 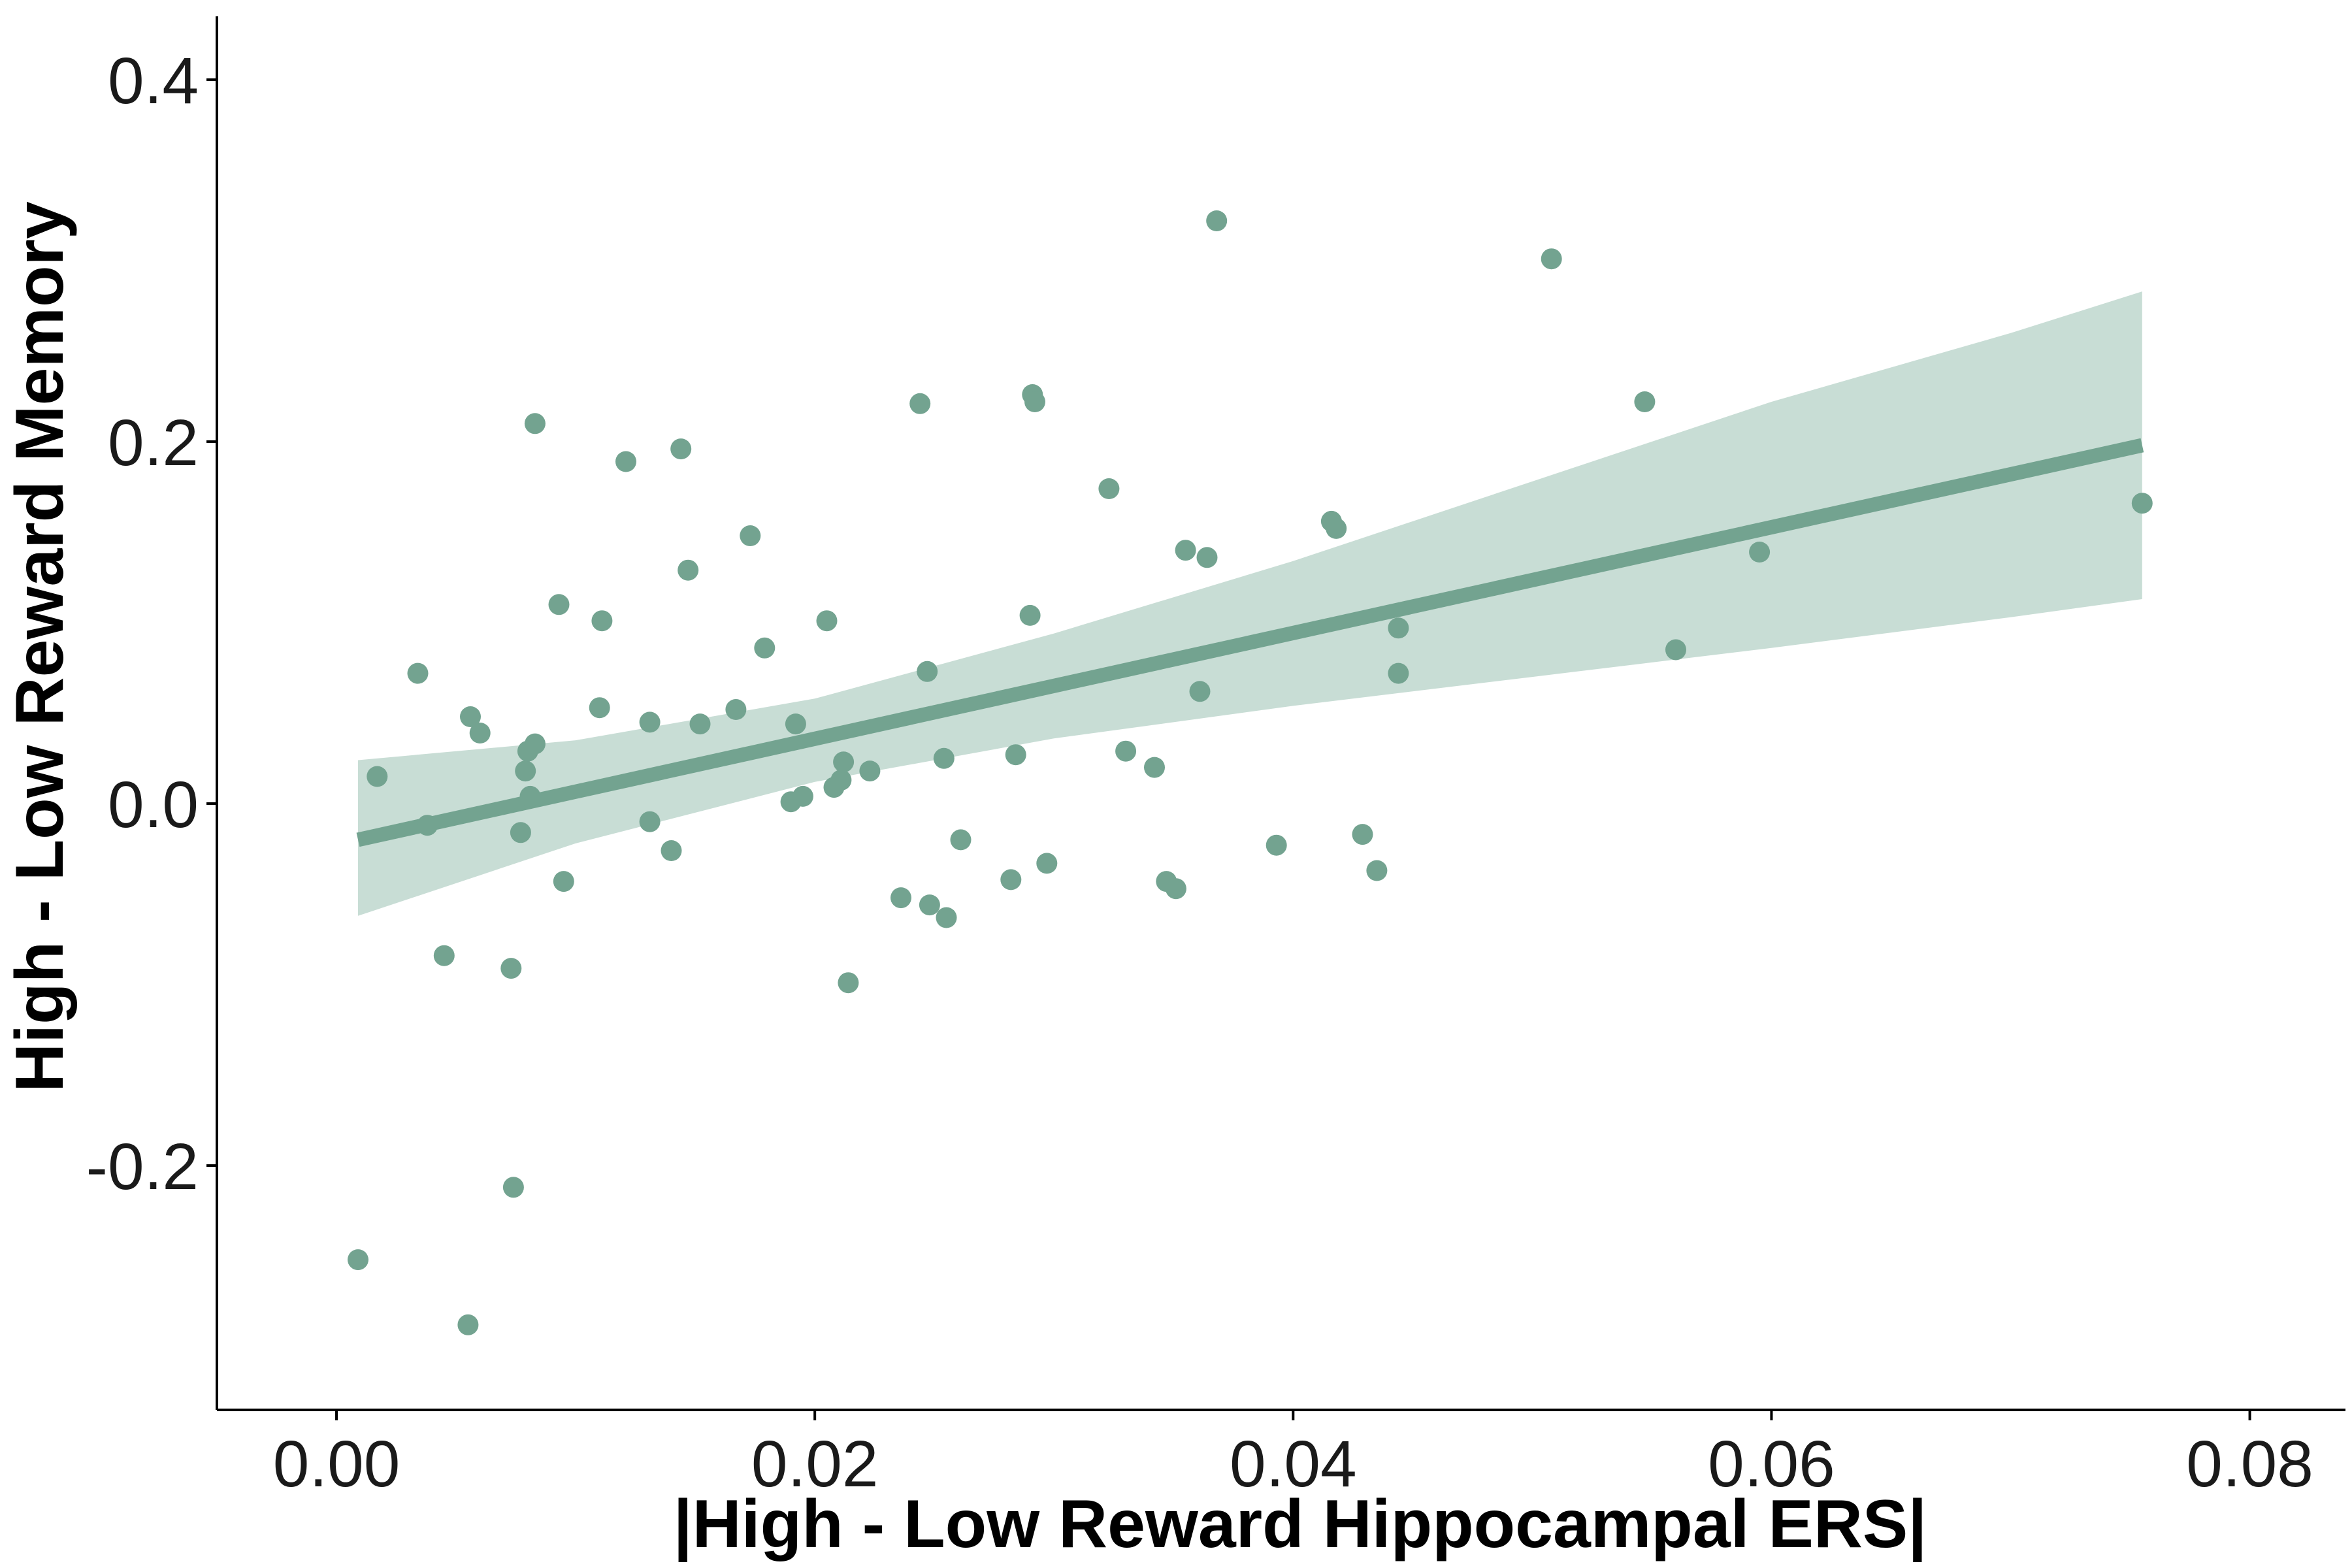 I want to click on x-tick-label: 0.04, so click(x=1293, y=1464).